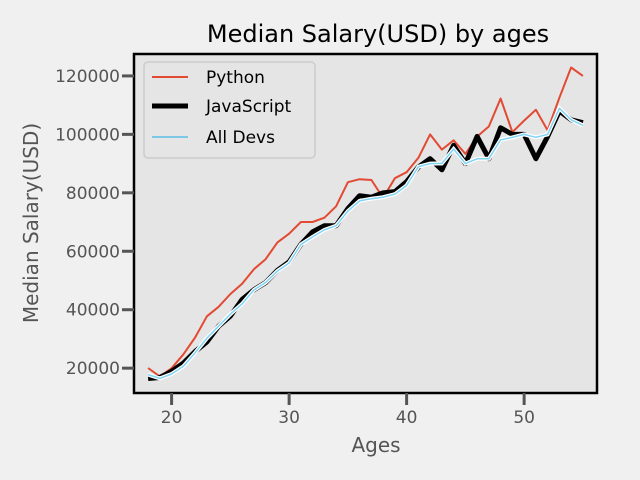 The height and width of the screenshot is (480, 640). I want to click on x-axis-ticks: 20 30 40 50, so click(348, 410).